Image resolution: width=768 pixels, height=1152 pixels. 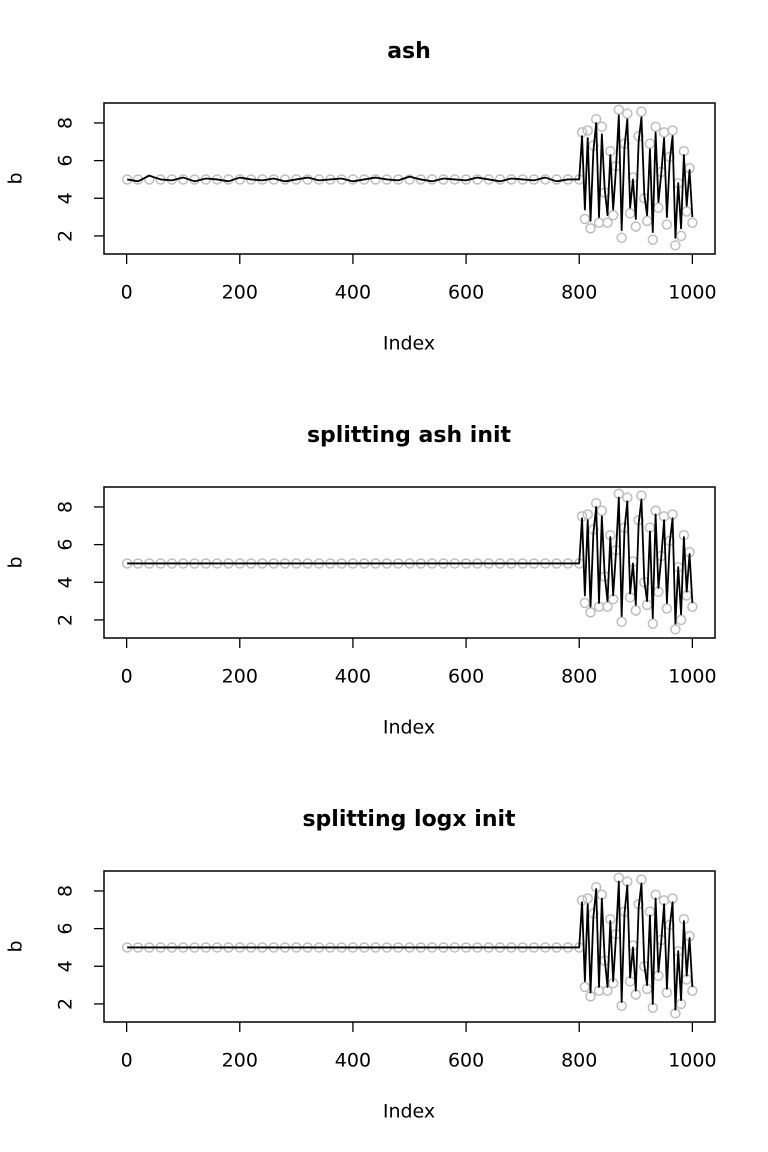 I want to click on chart-title: splitting logx init, so click(x=409, y=819).